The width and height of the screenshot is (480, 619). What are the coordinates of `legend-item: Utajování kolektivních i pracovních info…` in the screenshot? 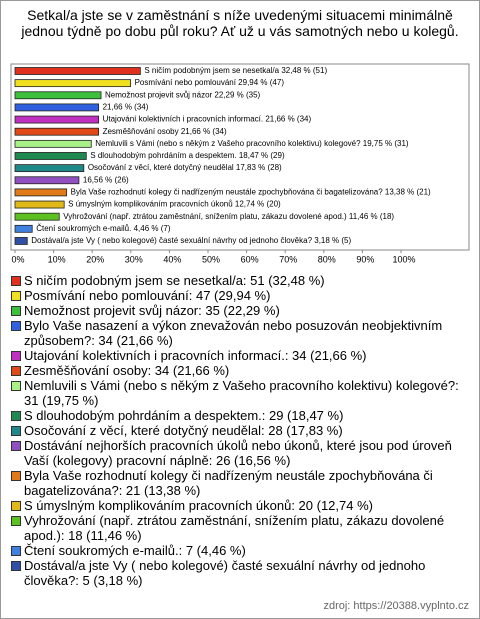 It's located at (242, 355).